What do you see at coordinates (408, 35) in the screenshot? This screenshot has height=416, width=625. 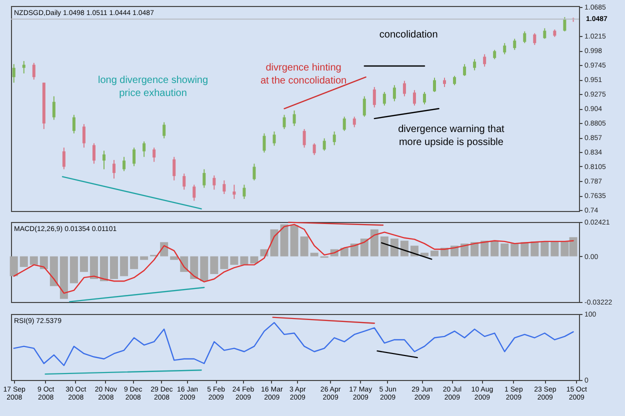 I see `annotation: concolidation` at bounding box center [408, 35].